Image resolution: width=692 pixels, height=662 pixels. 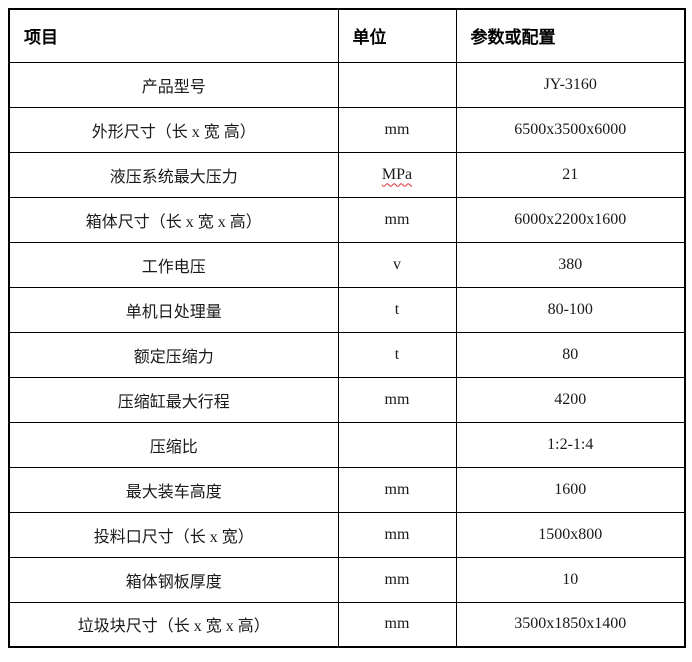 I want to click on value-cell: JY-3160, so click(x=570, y=84).